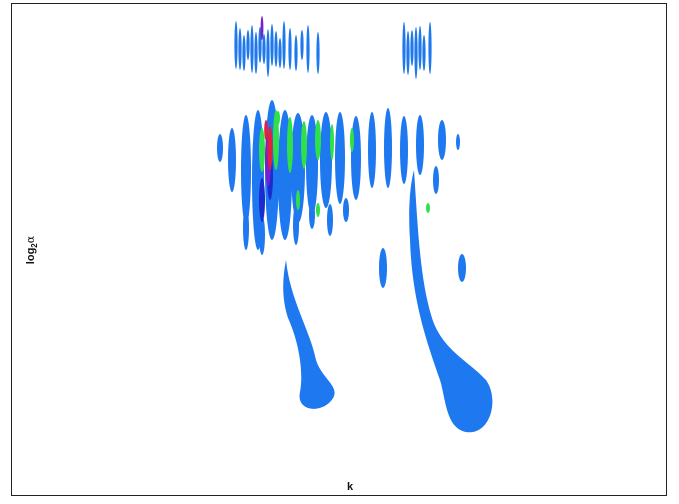 The width and height of the screenshot is (679, 504). I want to click on y-axis-label: log2α, so click(31, 249).